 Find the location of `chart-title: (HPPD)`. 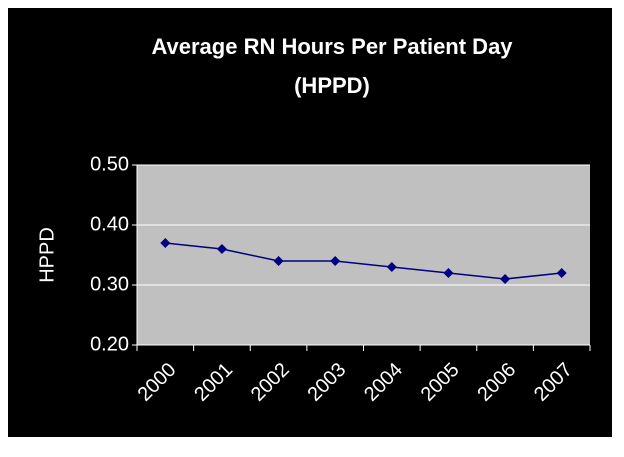

chart-title: (HPPD) is located at coordinates (332, 85).